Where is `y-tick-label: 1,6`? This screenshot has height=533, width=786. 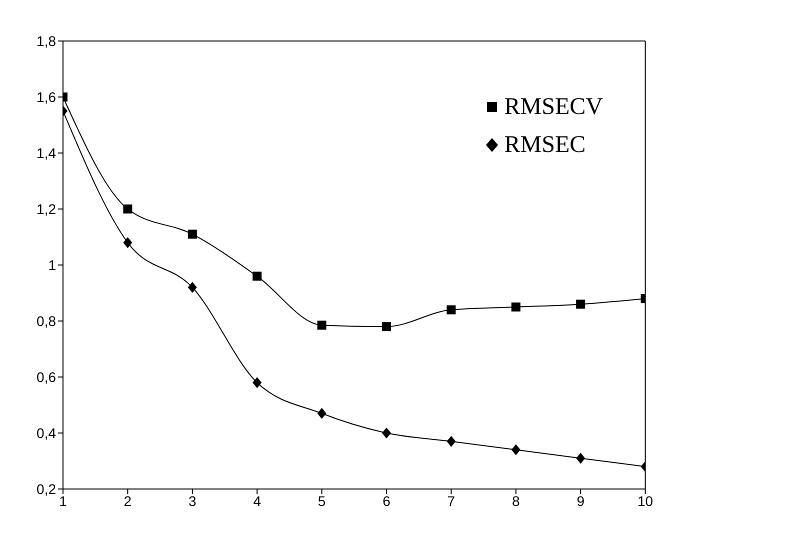
y-tick-label: 1,6 is located at coordinates (46, 96).